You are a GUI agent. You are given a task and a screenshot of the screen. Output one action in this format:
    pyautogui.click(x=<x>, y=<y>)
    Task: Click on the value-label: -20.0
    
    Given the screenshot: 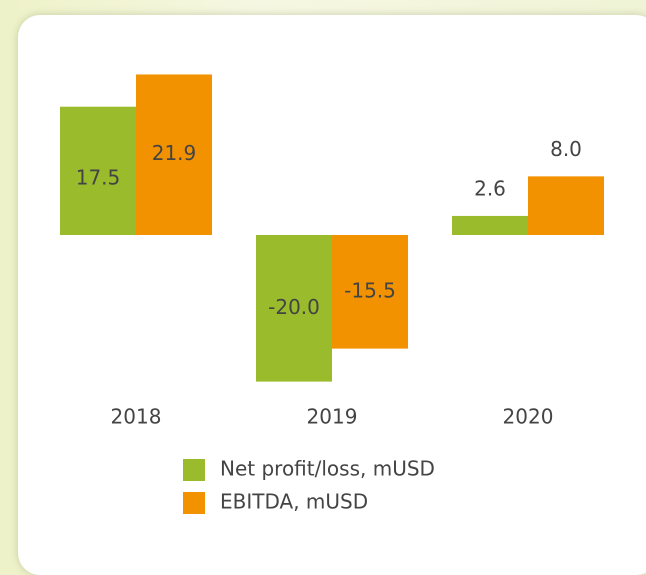 What is the action you would take?
    pyautogui.click(x=294, y=307)
    